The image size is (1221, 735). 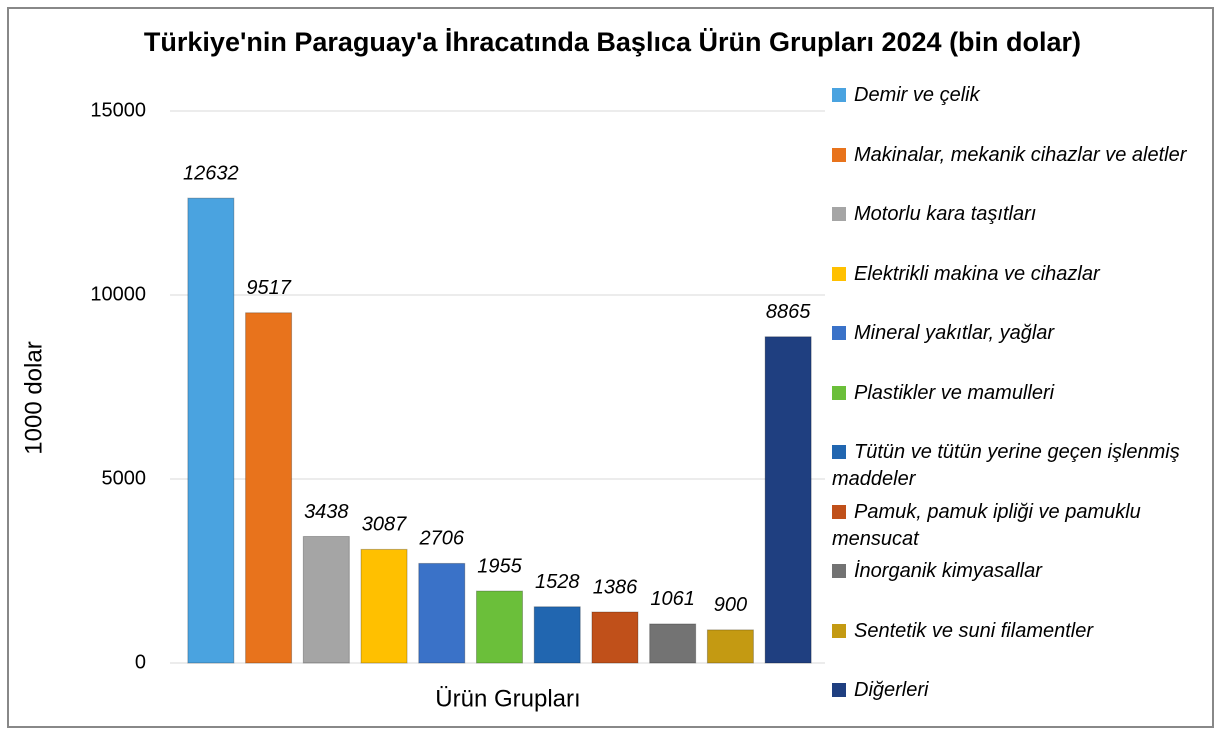 What do you see at coordinates (615, 587) in the screenshot?
I see `value-label: 1386` at bounding box center [615, 587].